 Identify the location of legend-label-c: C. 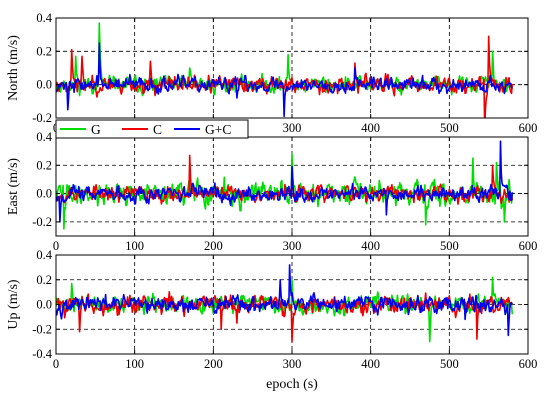
(157, 129).